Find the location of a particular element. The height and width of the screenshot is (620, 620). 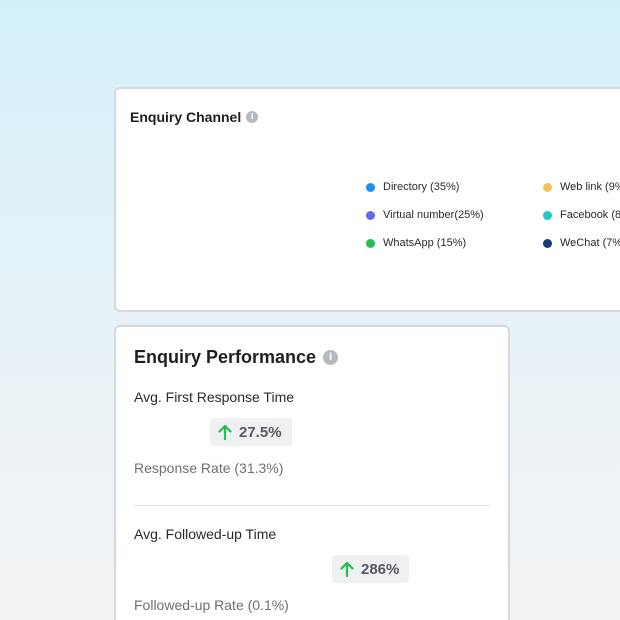

first-response-time-label: Avg. First Response Time is located at coordinates (214, 397).